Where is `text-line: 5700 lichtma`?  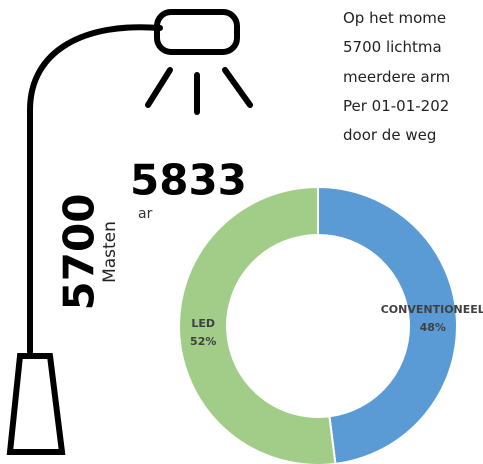 text-line: 5700 lichtma is located at coordinates (392, 47).